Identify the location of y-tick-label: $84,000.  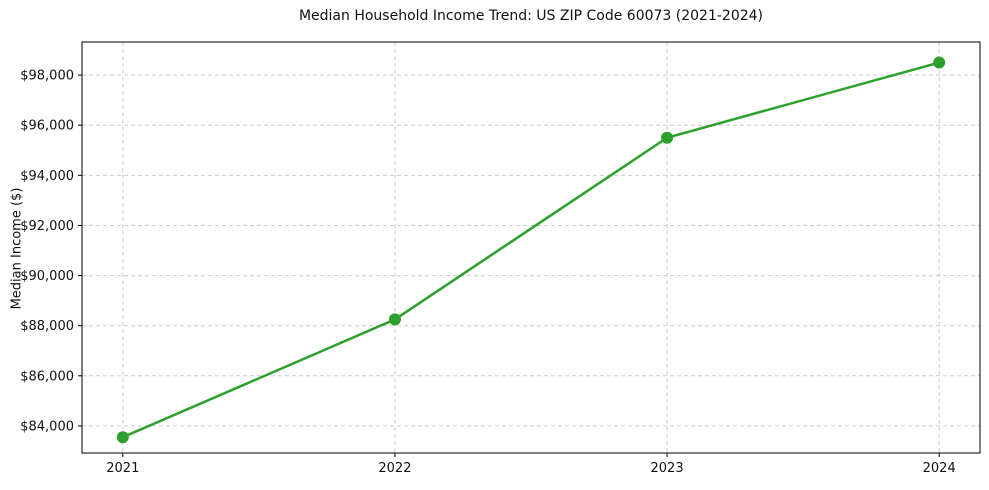
(47, 426).